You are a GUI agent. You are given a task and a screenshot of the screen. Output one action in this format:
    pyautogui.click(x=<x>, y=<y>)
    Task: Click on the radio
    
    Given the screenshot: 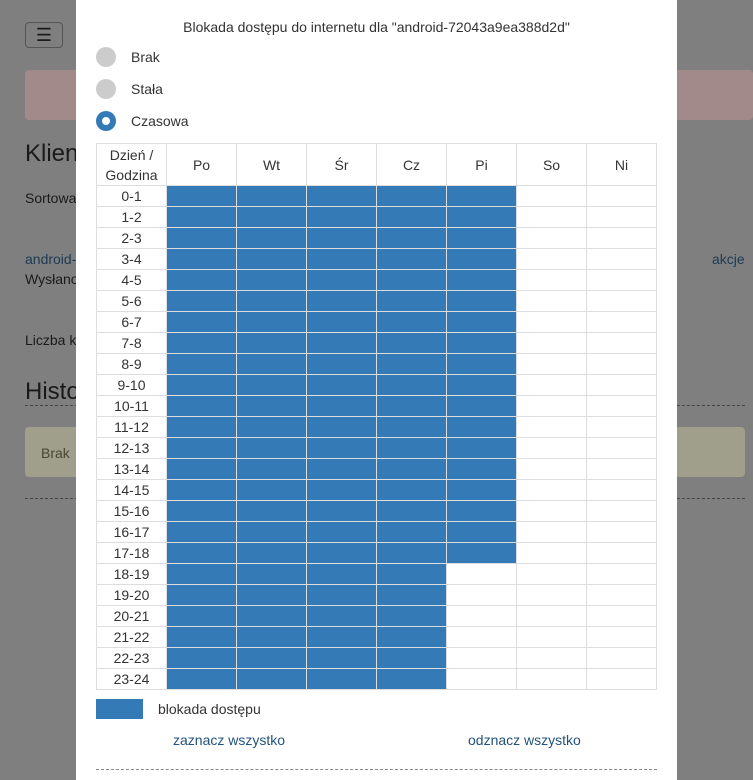 What is the action you would take?
    pyautogui.click(x=106, y=121)
    